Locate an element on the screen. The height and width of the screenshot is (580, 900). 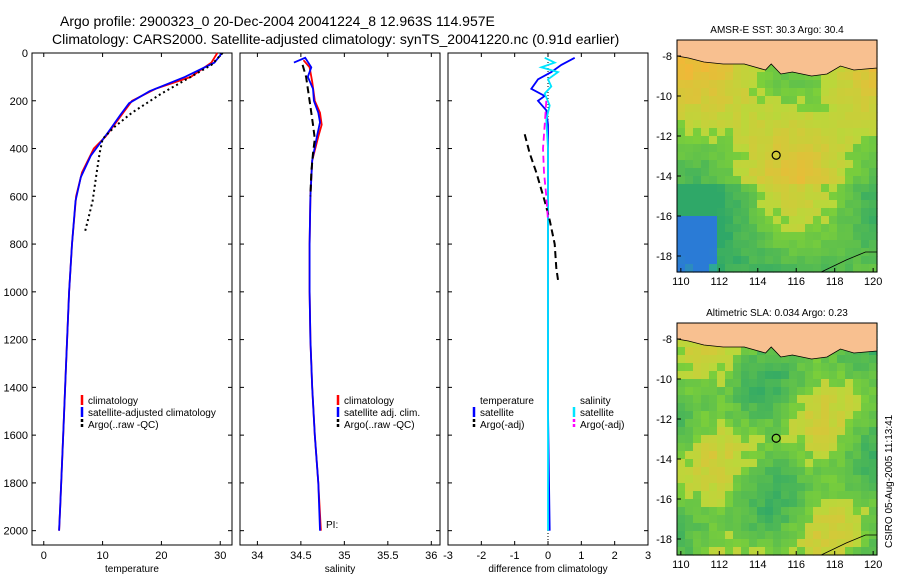
sst-lon-label: 120 is located at coordinates (873, 282).